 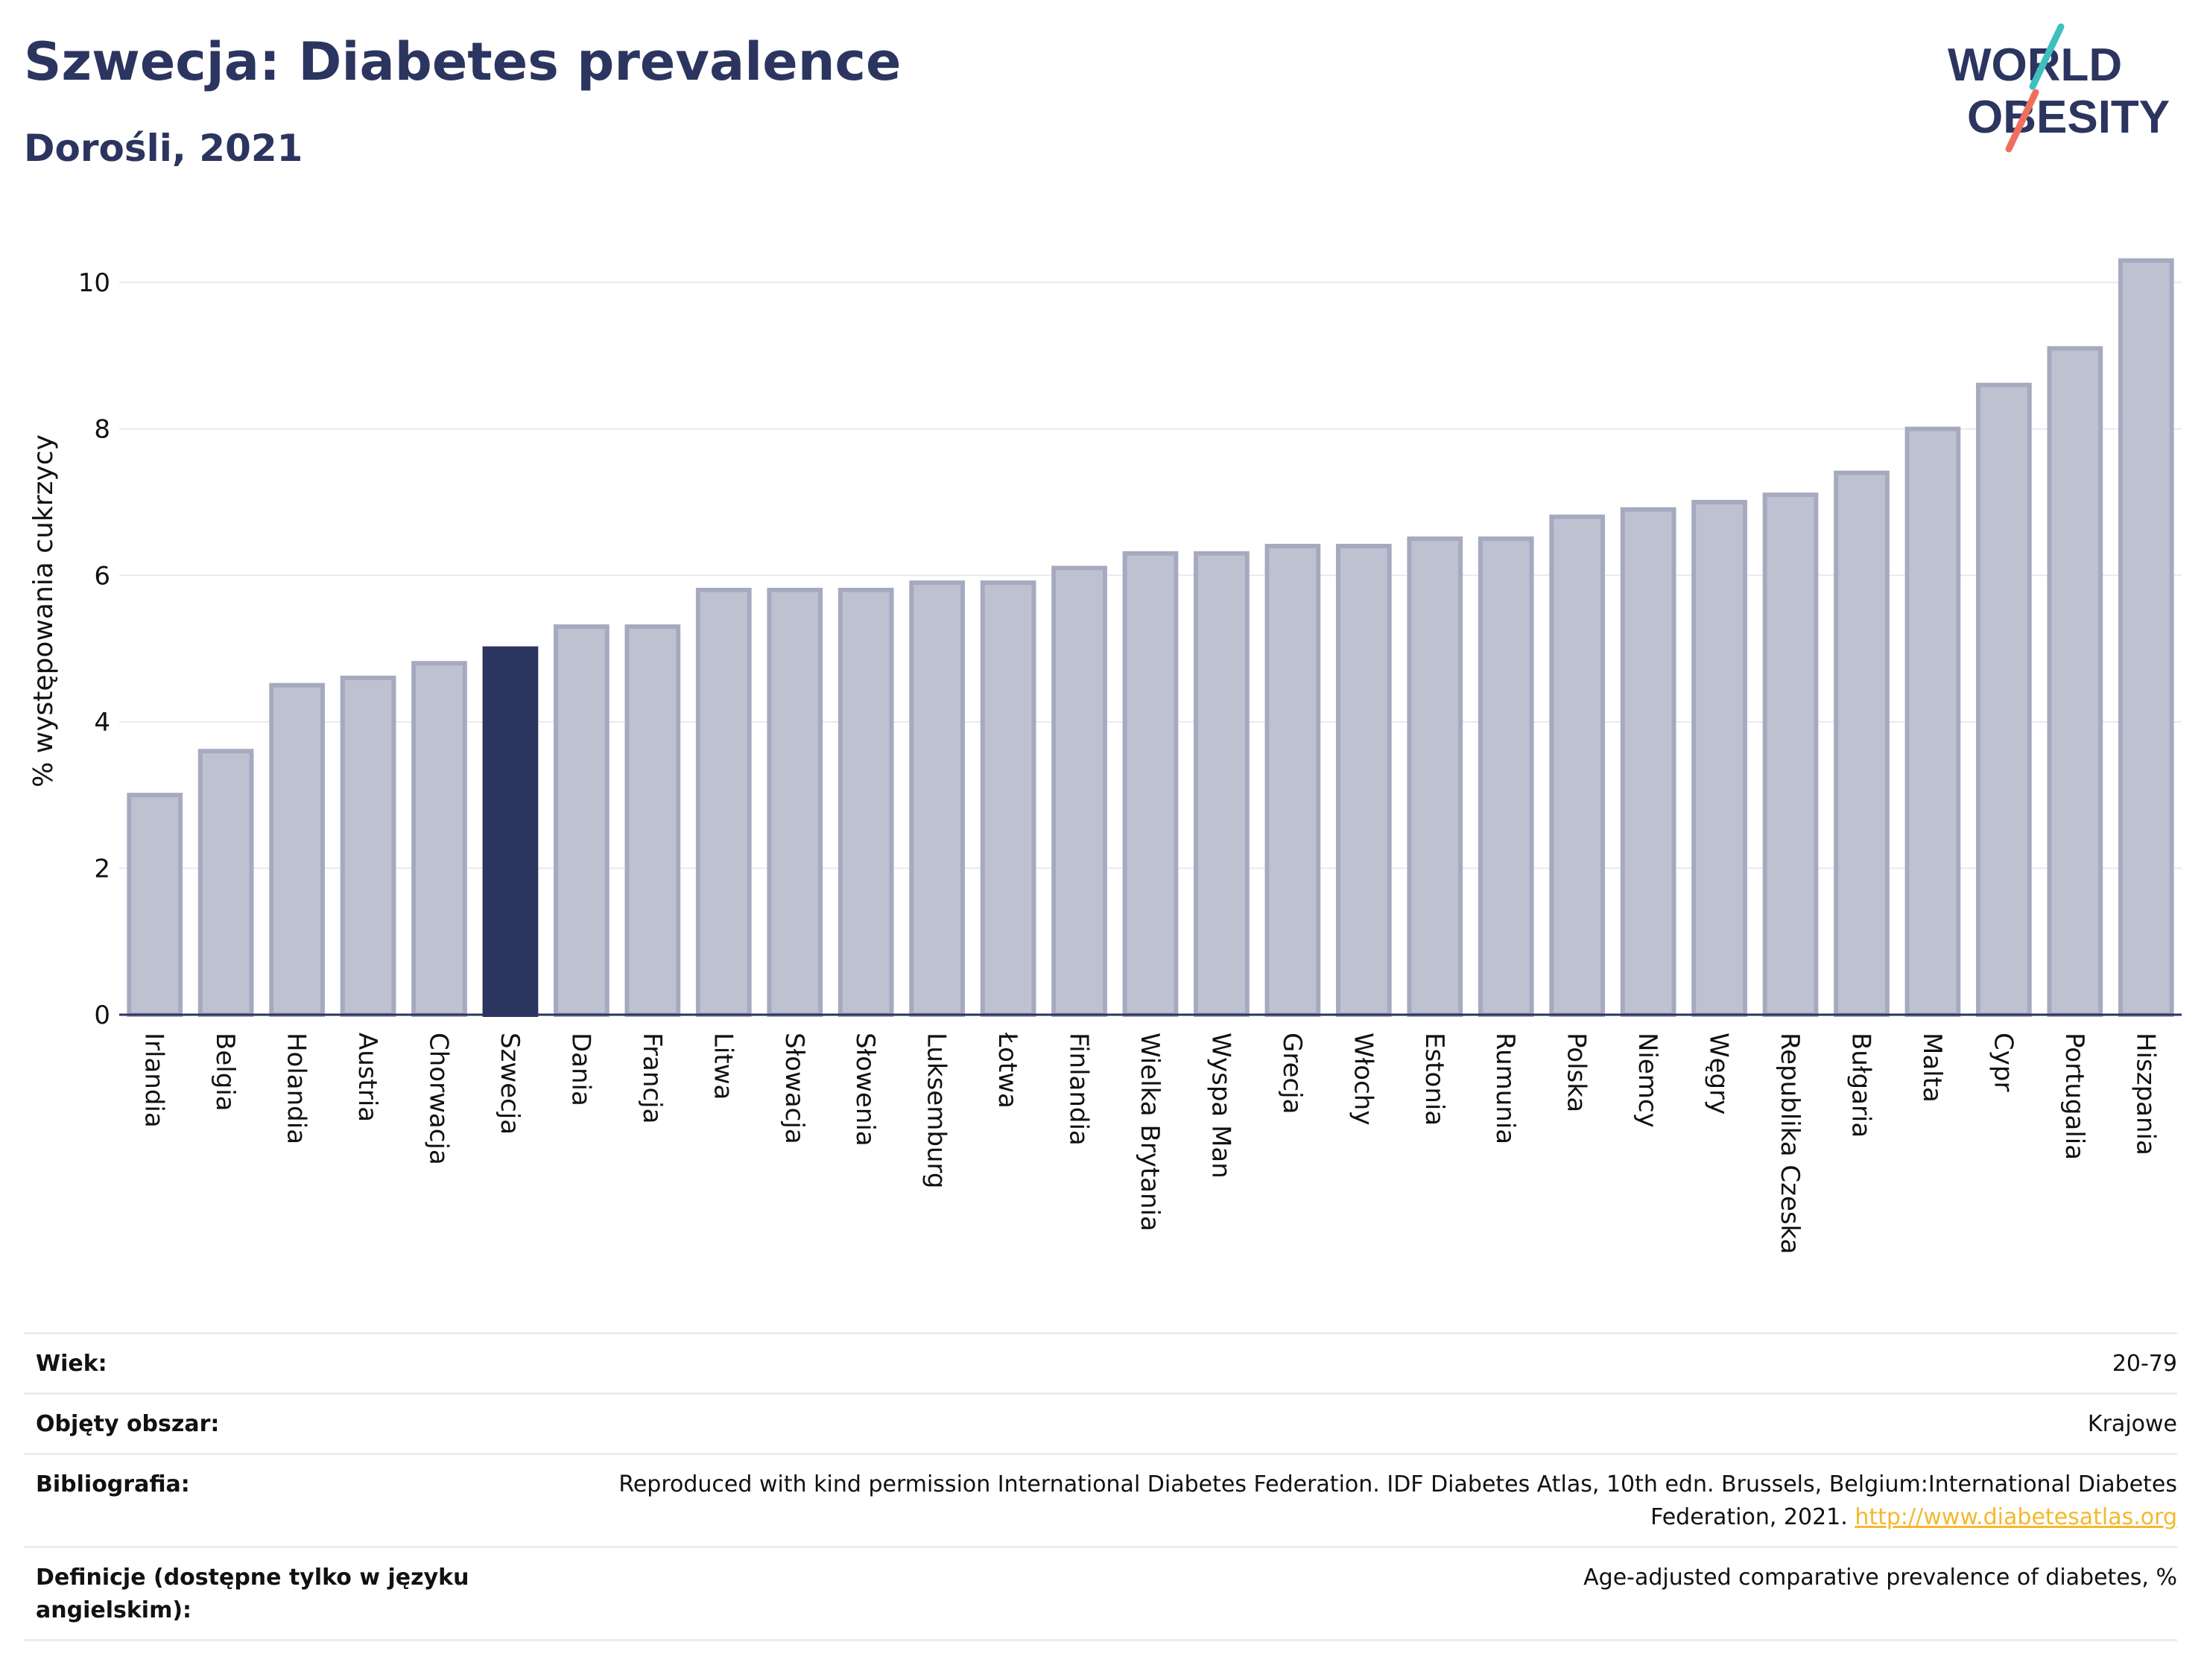 I want to click on bar-highlight, so click(x=510, y=831).